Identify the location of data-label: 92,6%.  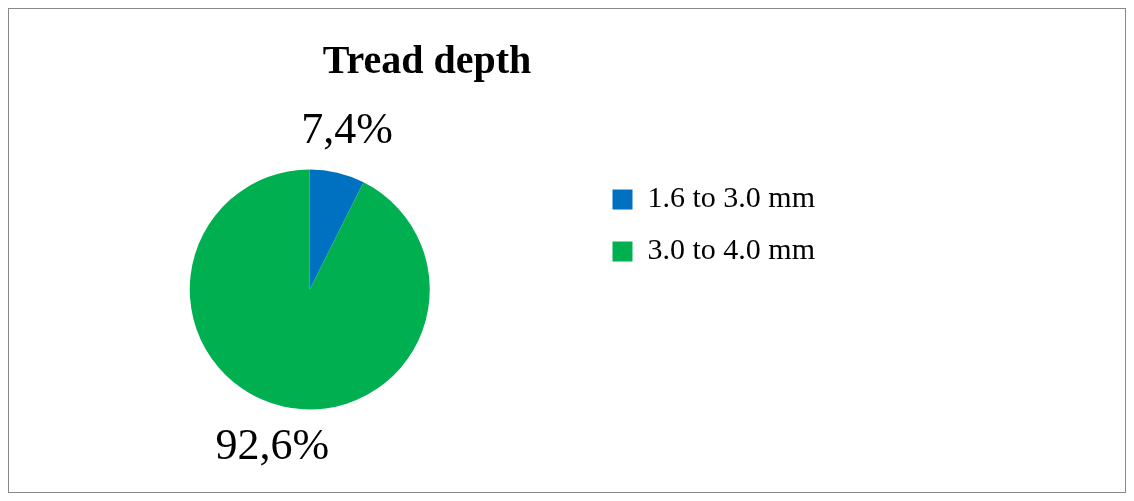
(272, 444).